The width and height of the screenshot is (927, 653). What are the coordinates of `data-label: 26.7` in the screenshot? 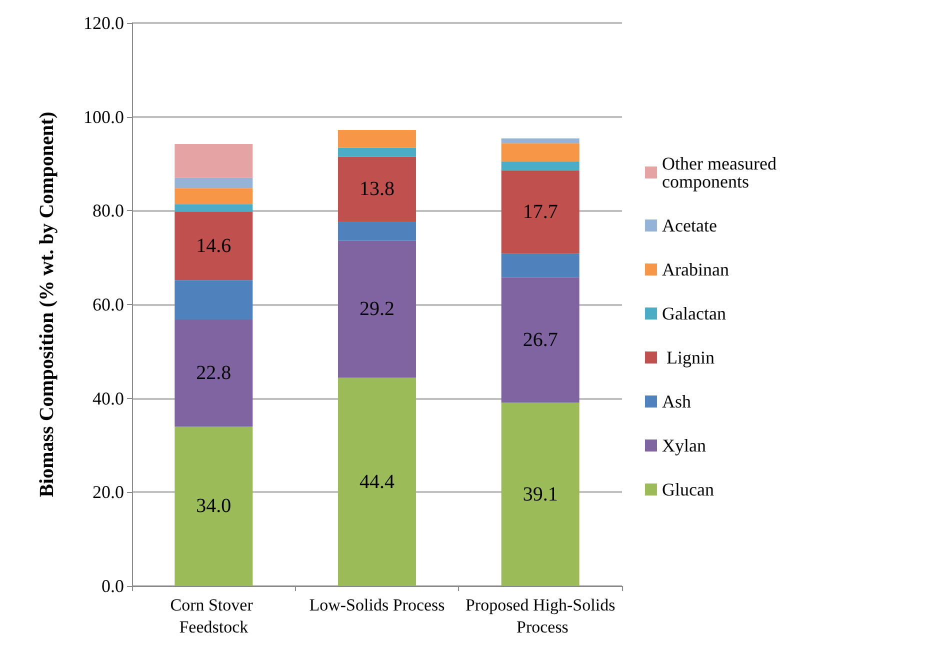 It's located at (540, 339).